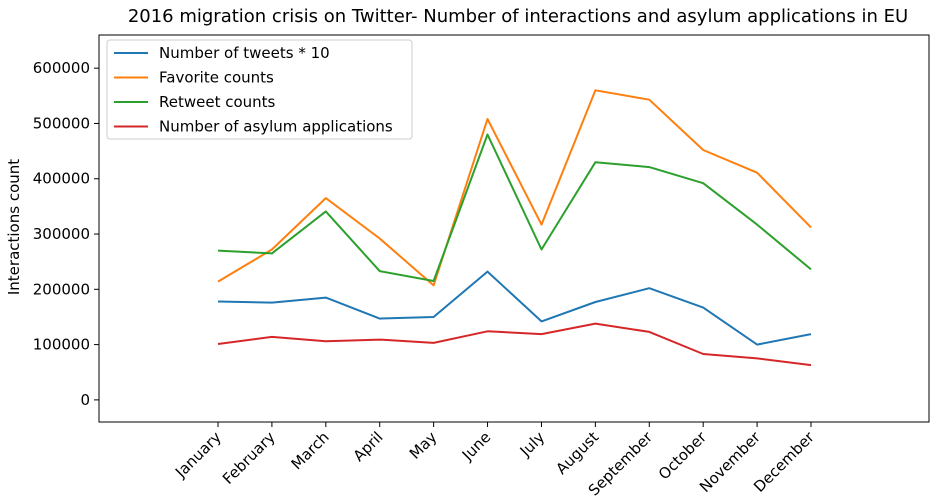 The image size is (937, 500). Describe the element at coordinates (217, 102) in the screenshot. I see `legend-label: Retweet counts` at that location.